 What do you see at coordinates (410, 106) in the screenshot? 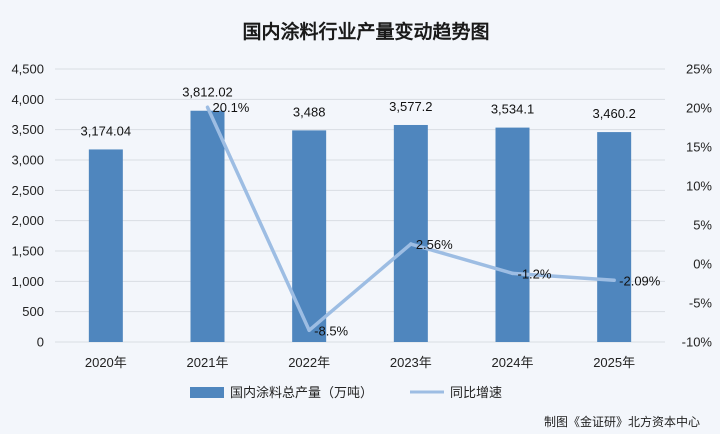
I see `bar-data-label: 3,577.2` at bounding box center [410, 106].